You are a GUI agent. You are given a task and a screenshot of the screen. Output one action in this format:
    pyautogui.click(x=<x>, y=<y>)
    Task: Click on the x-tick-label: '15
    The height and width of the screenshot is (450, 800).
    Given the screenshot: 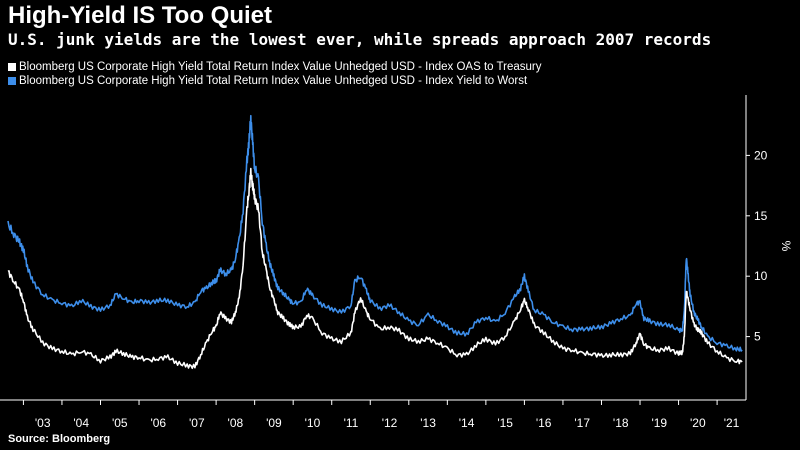 What is the action you would take?
    pyautogui.click(x=505, y=423)
    